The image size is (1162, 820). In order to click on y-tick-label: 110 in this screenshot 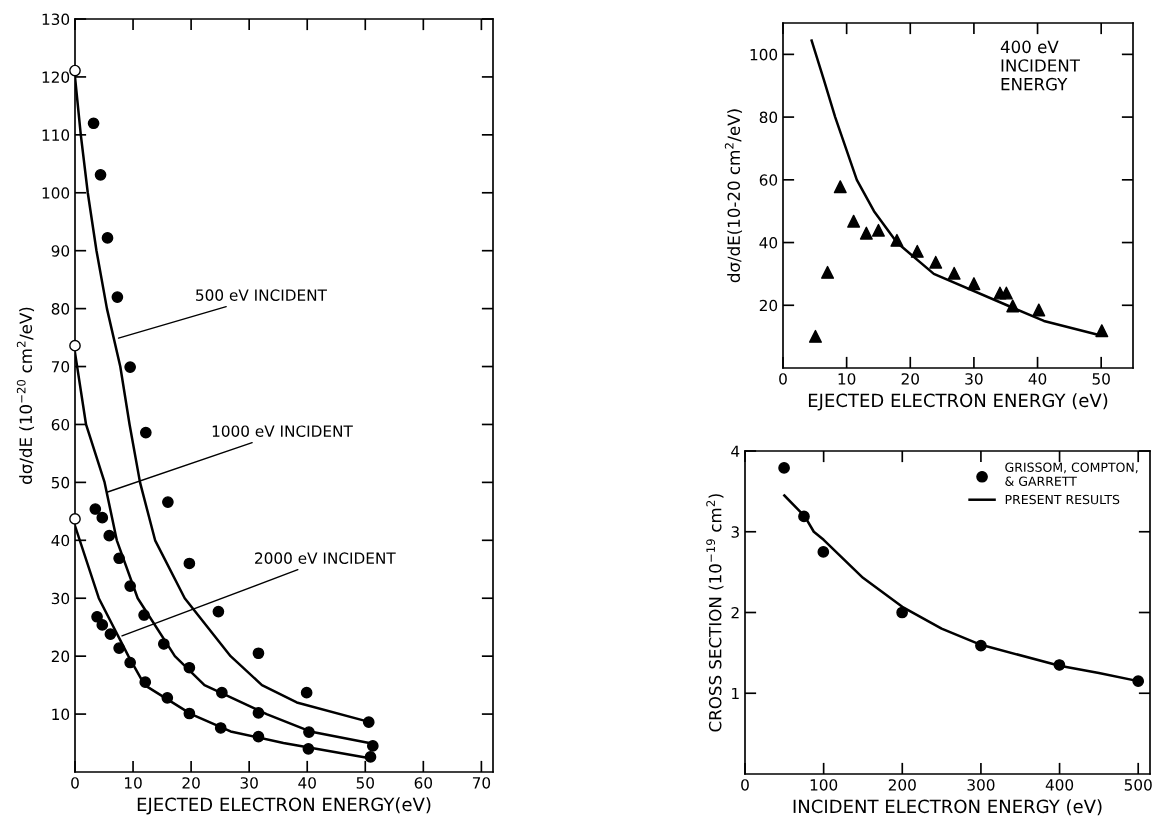, I will do `click(56, 135)`.